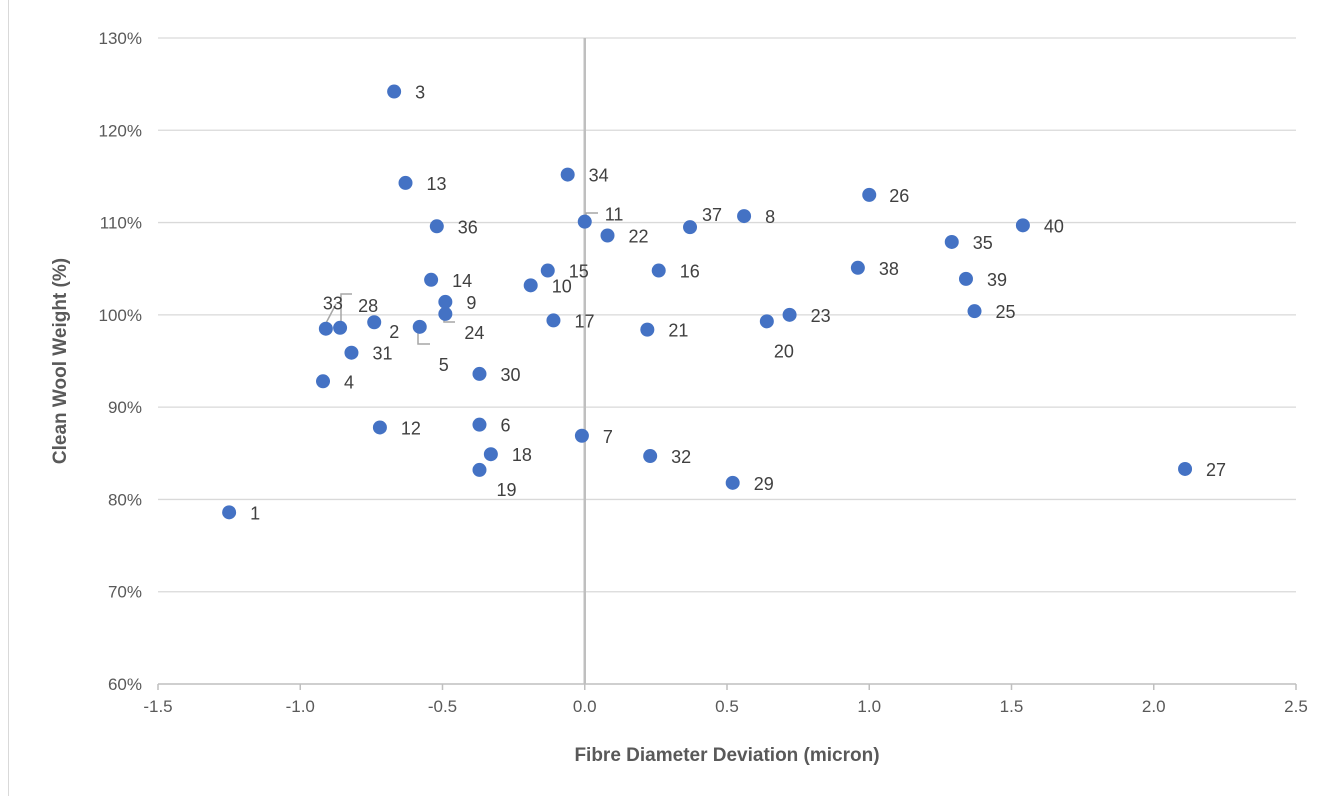  I want to click on x-tick-label: 2.0, so click(1154, 706).